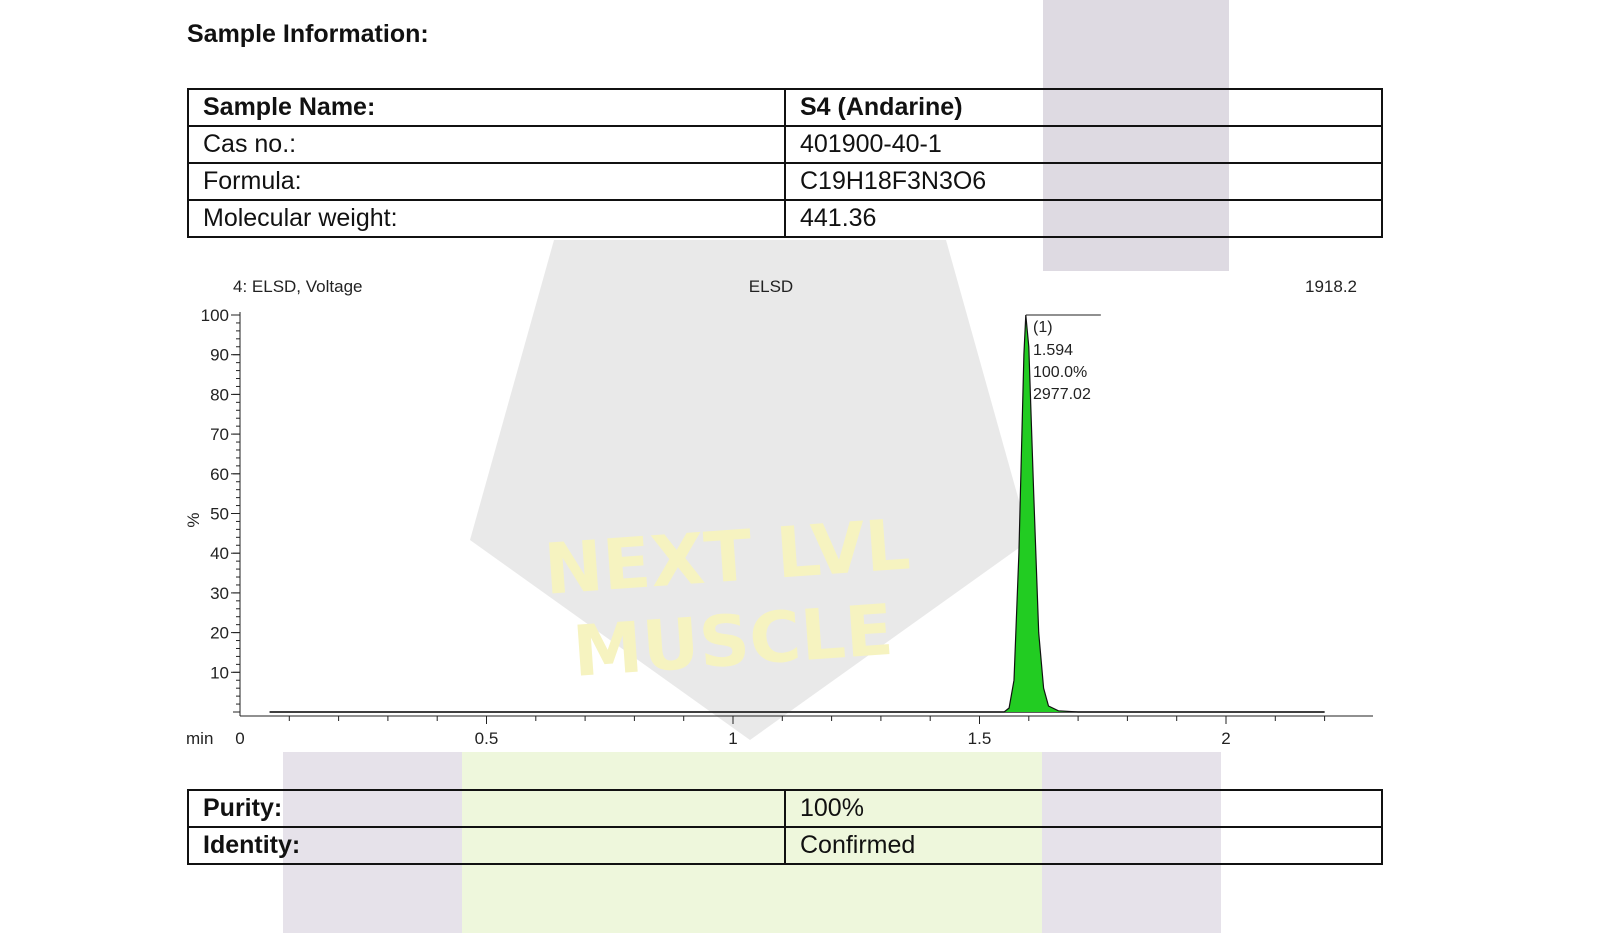 This screenshot has height=933, width=1600. What do you see at coordinates (219, 593) in the screenshot?
I see `y-tick-label: 30` at bounding box center [219, 593].